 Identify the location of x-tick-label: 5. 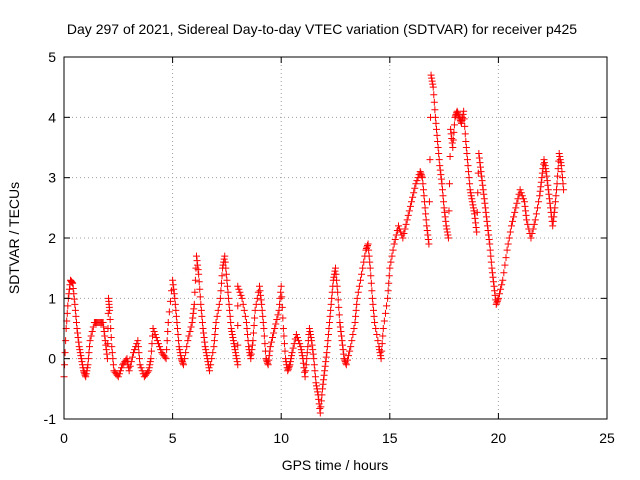
(173, 438).